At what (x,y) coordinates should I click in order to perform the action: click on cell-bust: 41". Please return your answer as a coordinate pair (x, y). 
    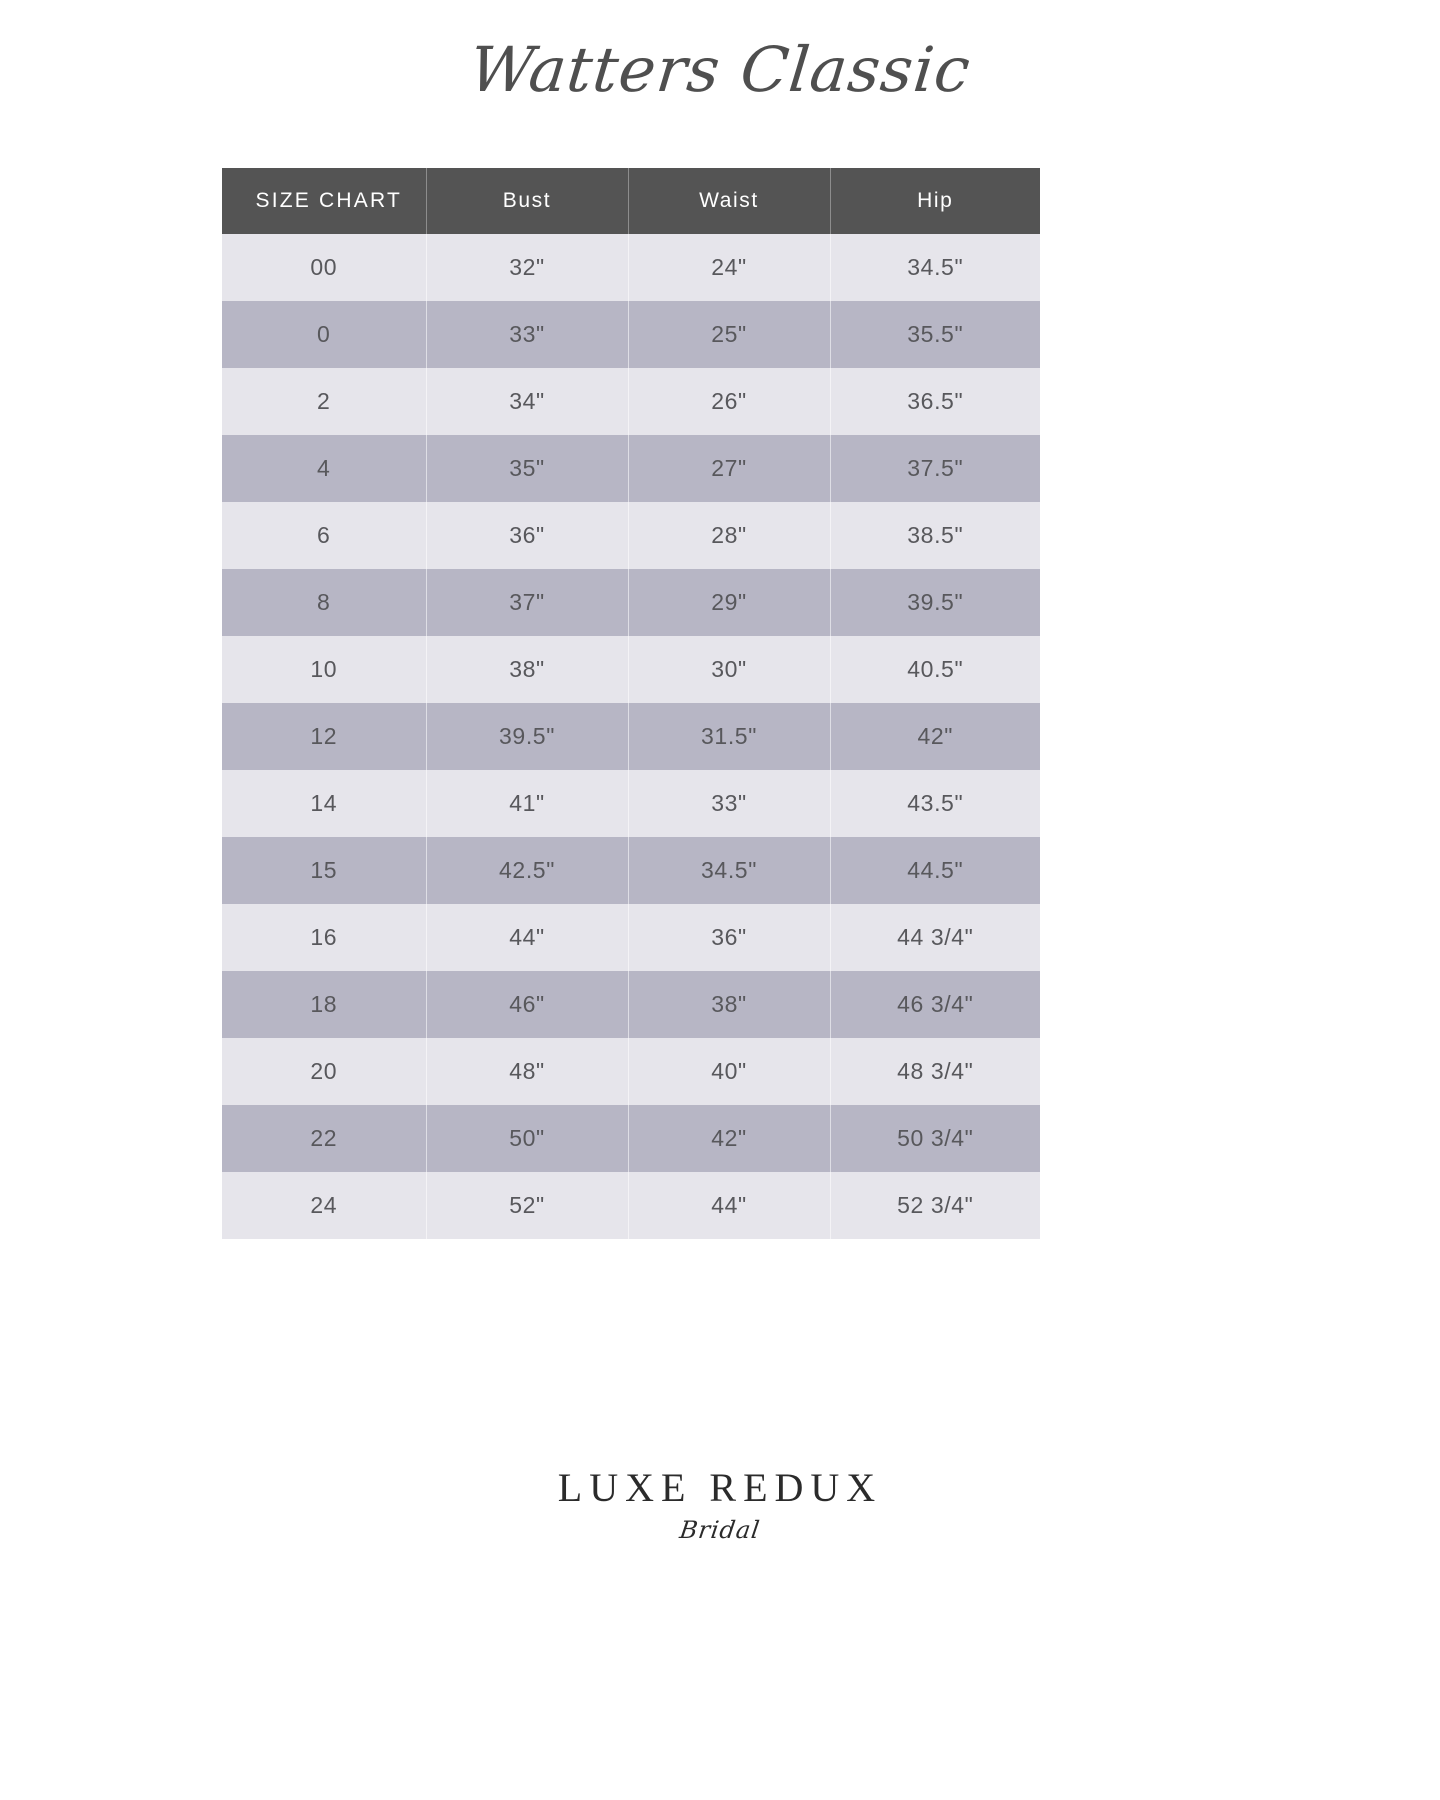
    Looking at the image, I should click on (527, 803).